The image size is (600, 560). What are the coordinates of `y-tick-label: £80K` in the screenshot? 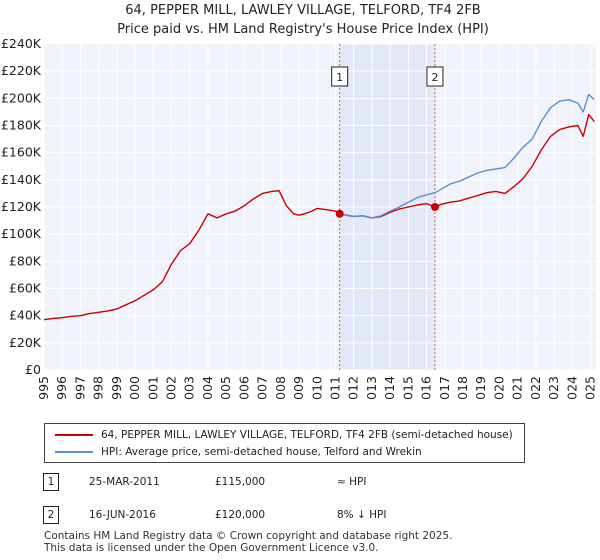 It's located at (25, 260).